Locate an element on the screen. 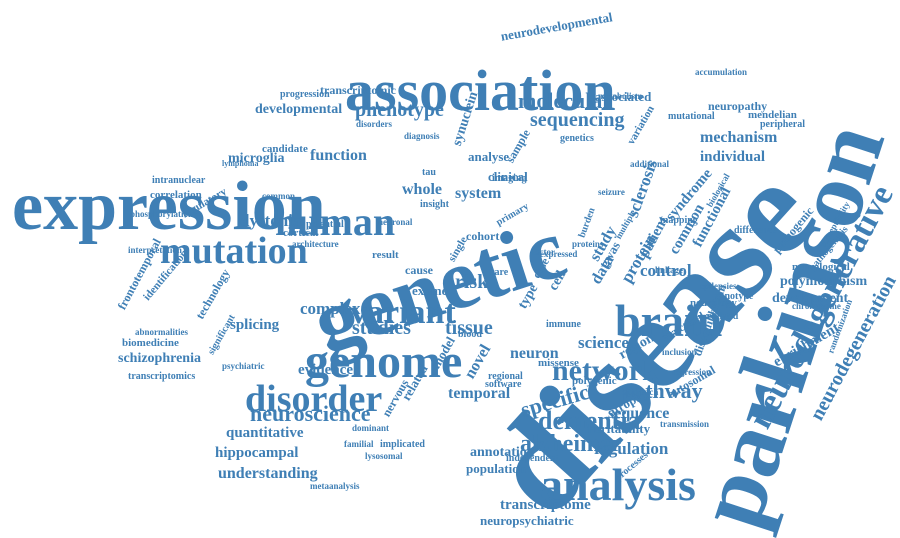 The image size is (900, 538). cloud-word: variation is located at coordinates (641, 125).